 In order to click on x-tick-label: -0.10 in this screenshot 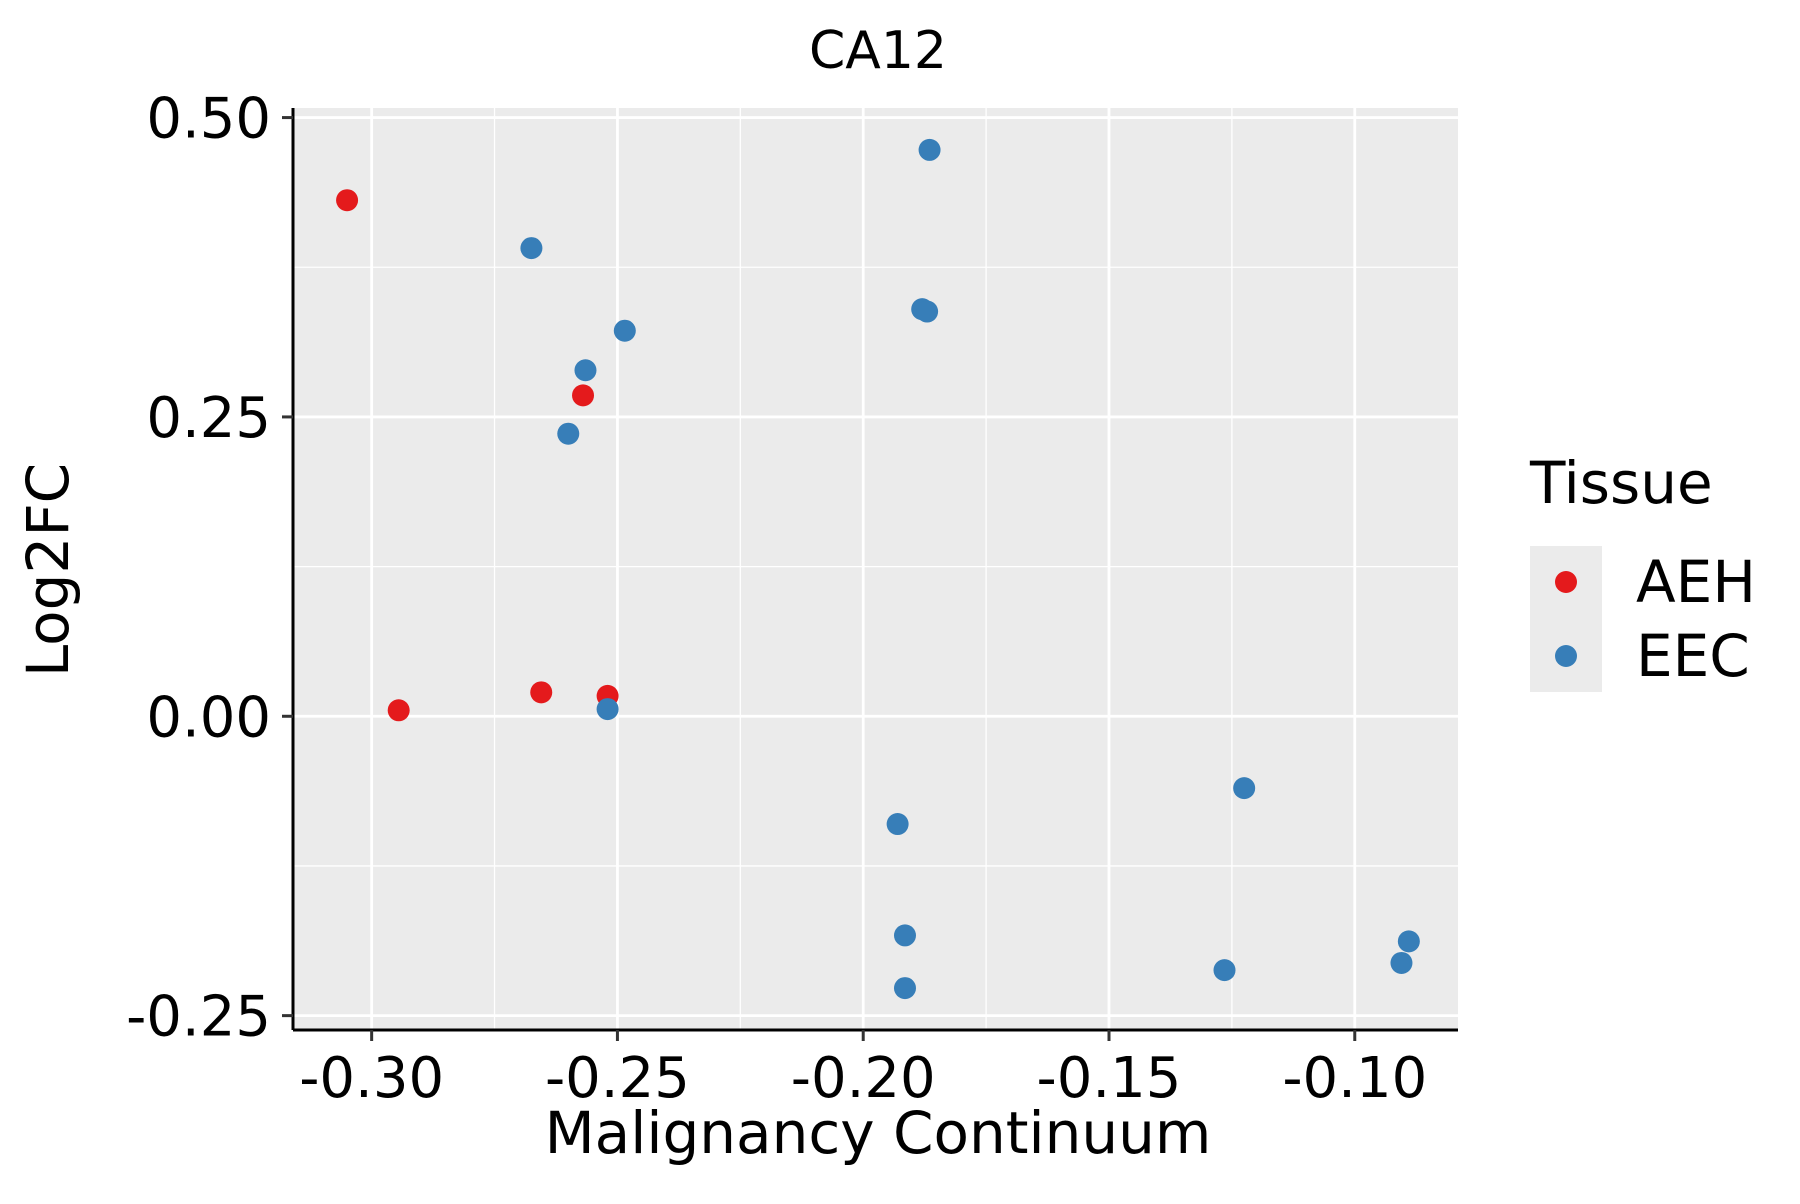, I will do `click(1354, 1078)`.